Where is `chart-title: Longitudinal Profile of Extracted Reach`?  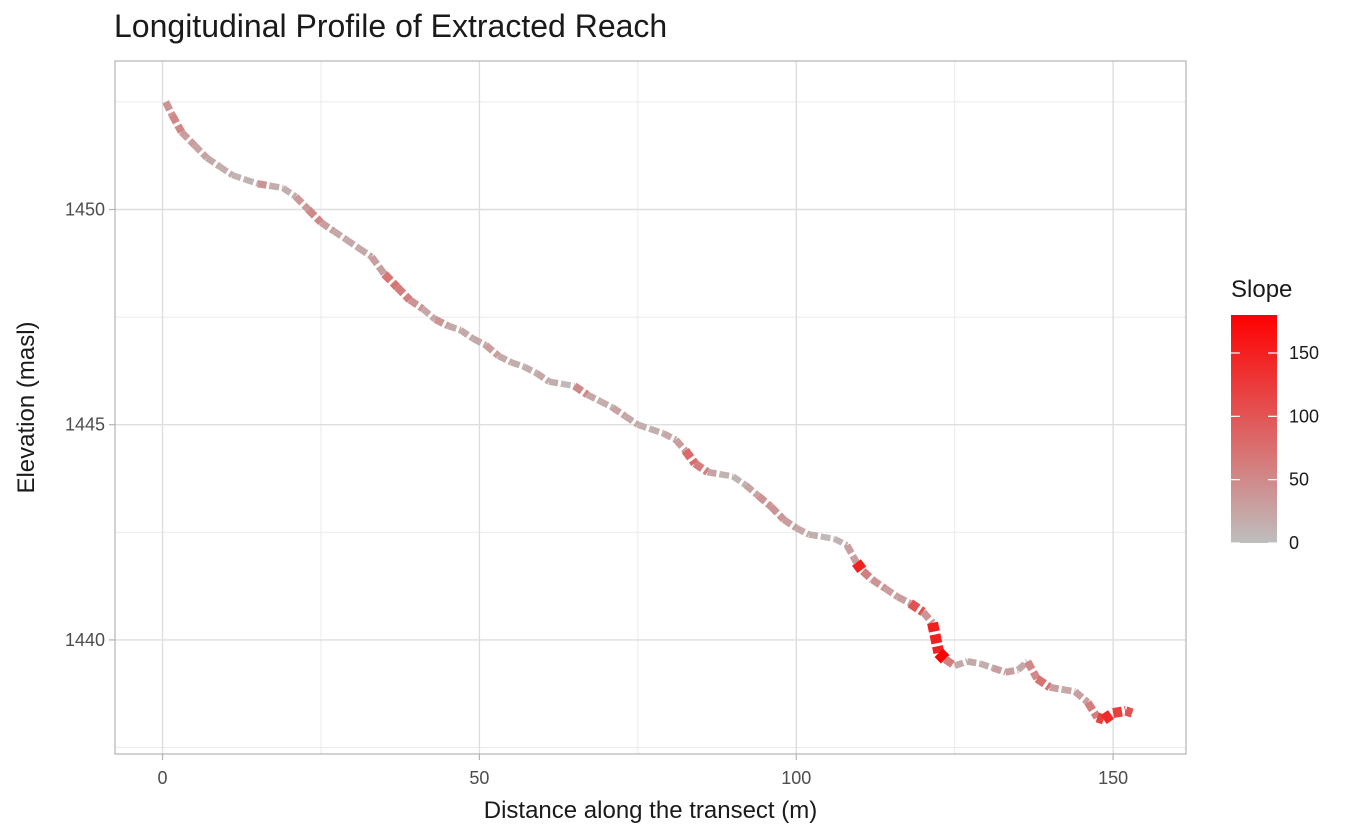 chart-title: Longitudinal Profile of Extracted Reach is located at coordinates (391, 26).